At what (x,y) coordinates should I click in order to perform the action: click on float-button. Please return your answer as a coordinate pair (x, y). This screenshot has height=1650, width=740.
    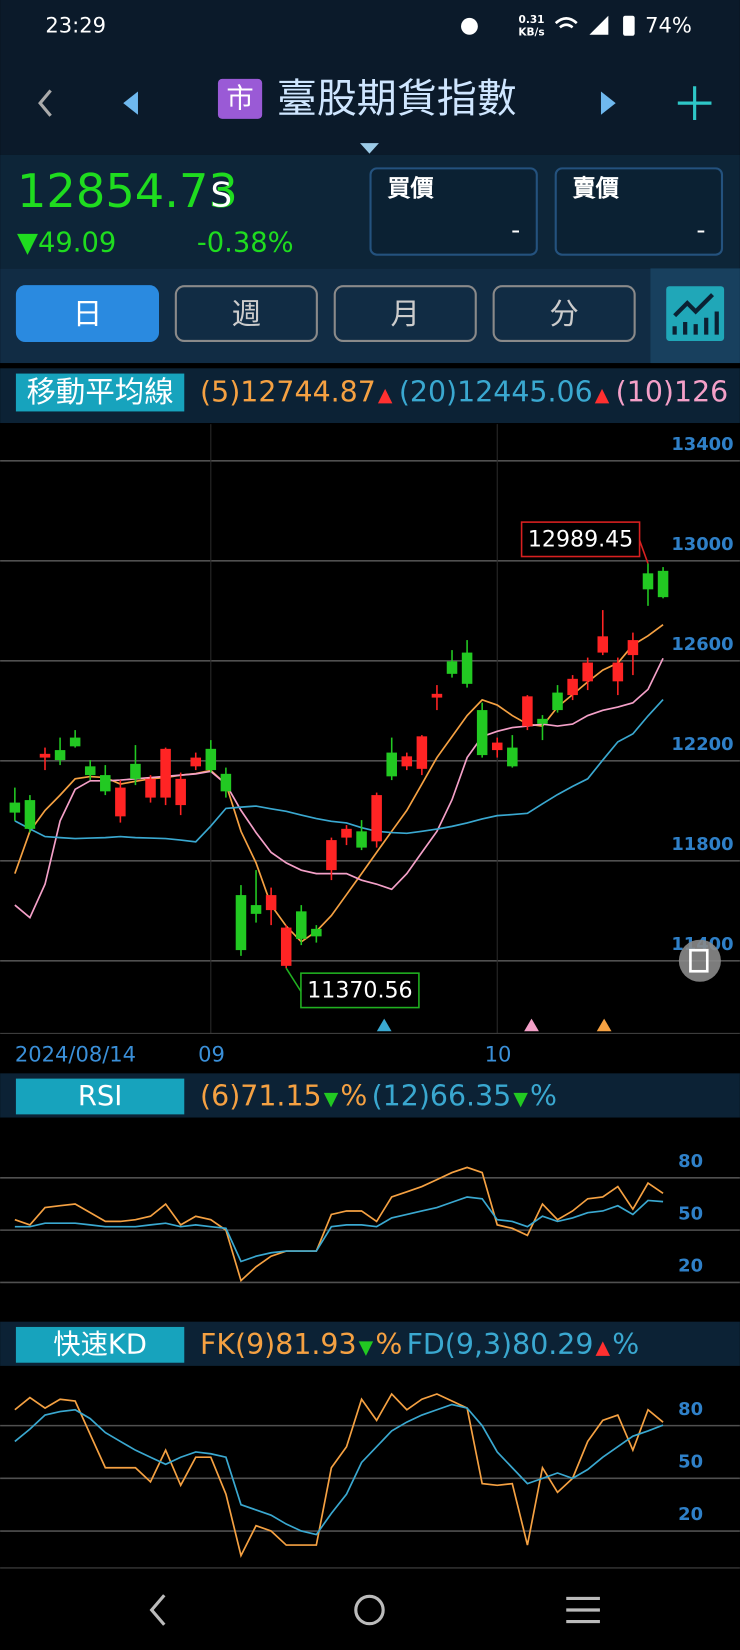
    Looking at the image, I should click on (699, 960).